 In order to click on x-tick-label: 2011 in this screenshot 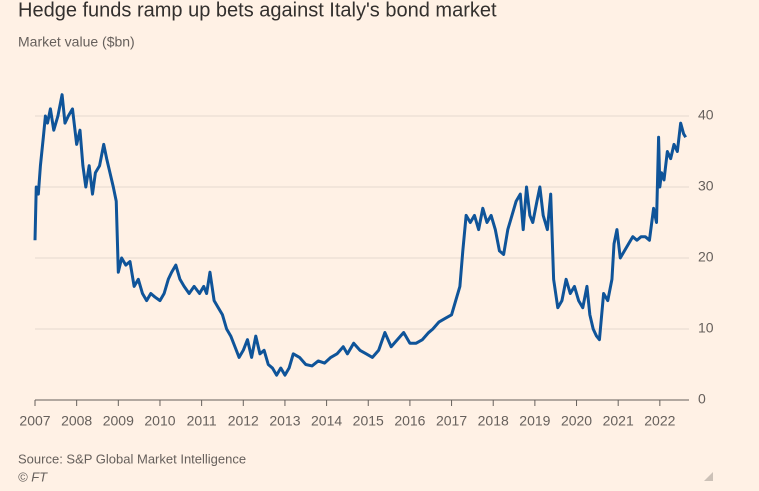, I will do `click(202, 421)`.